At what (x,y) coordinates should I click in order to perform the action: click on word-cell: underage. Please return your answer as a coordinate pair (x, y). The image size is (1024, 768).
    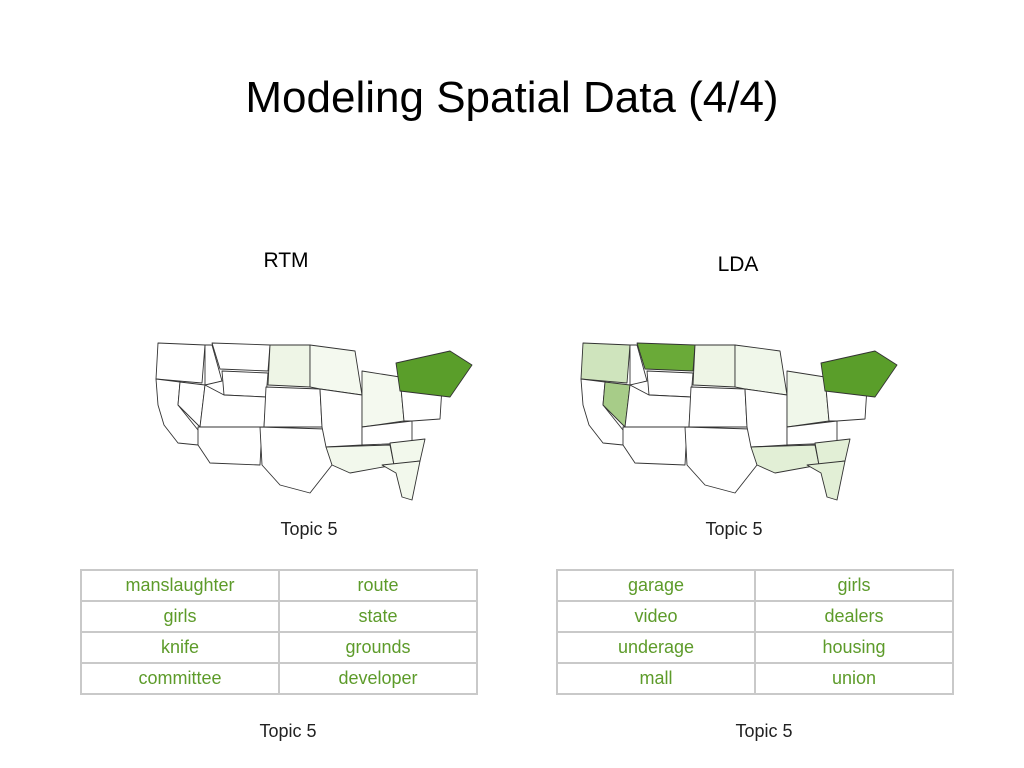
    Looking at the image, I should click on (656, 647).